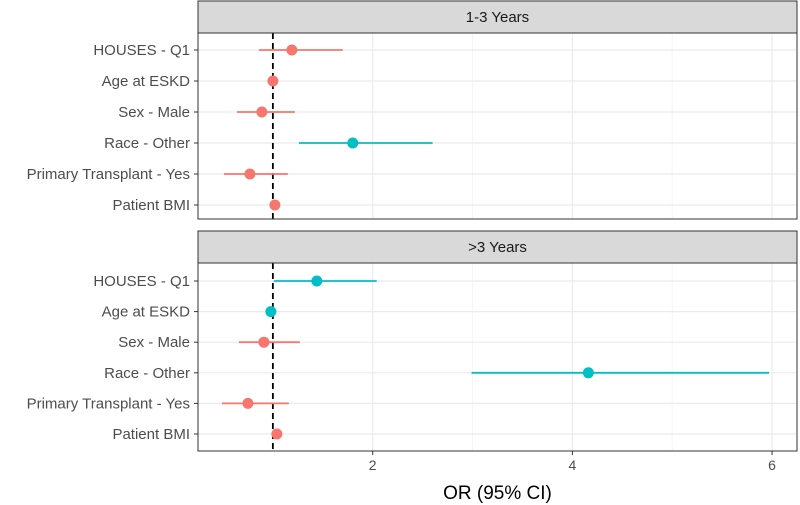  I want to click on facet-strip-title: 1-3 Years, so click(497, 17).